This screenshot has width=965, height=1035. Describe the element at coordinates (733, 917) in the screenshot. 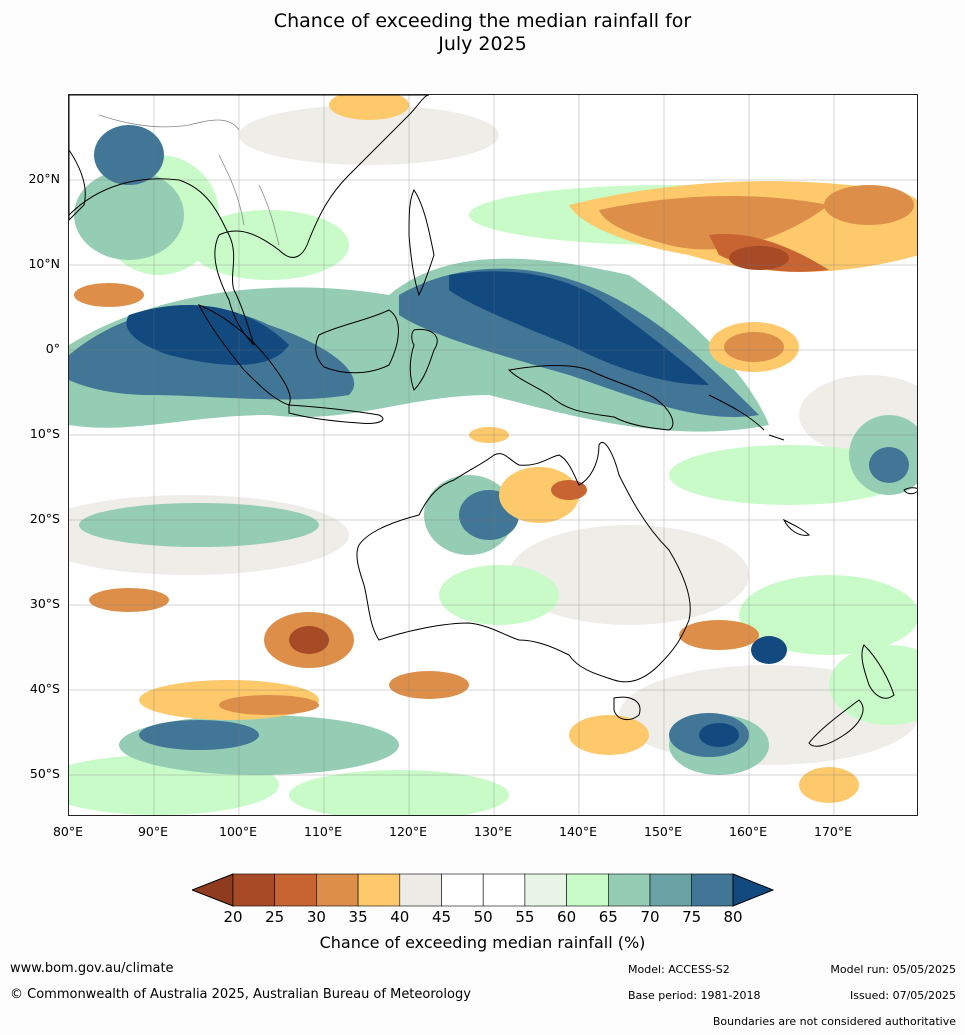

I see `colorbar-tick-80: 80` at that location.